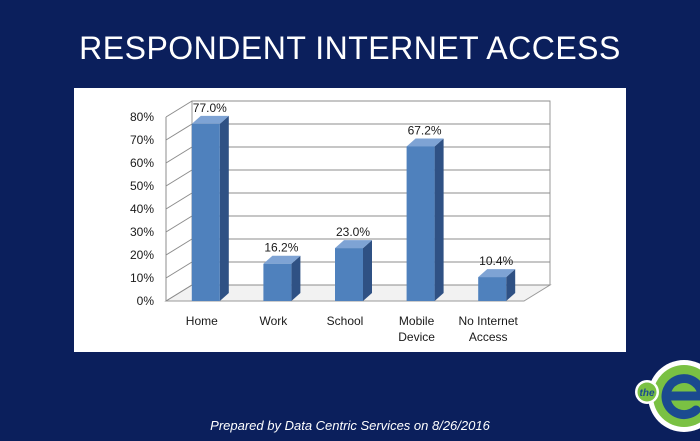 This screenshot has width=700, height=441. What do you see at coordinates (416, 329) in the screenshot?
I see `x-category-label: Mobile Device` at bounding box center [416, 329].